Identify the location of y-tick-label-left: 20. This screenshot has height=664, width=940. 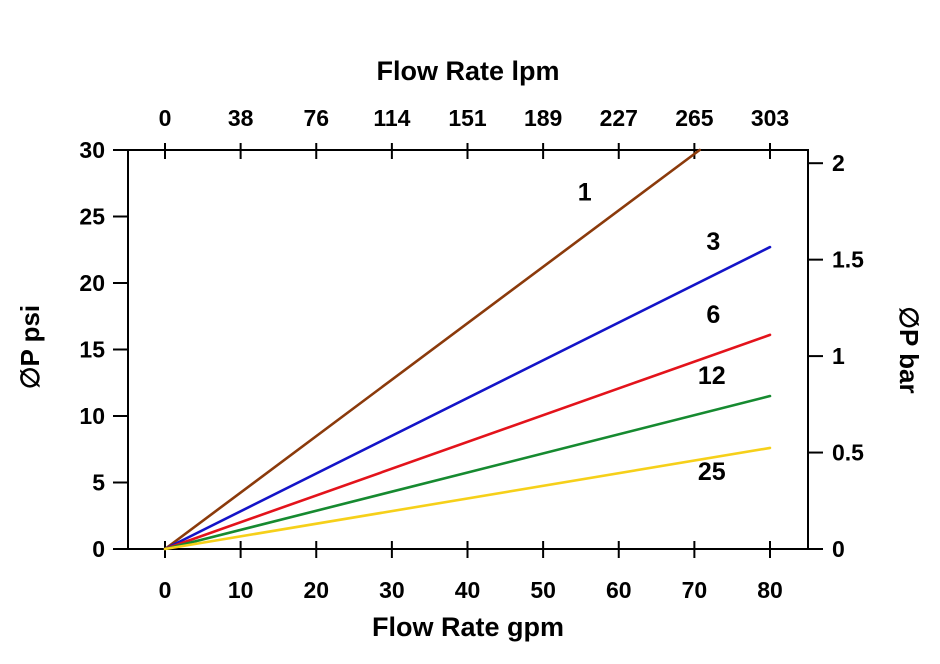
(92, 283).